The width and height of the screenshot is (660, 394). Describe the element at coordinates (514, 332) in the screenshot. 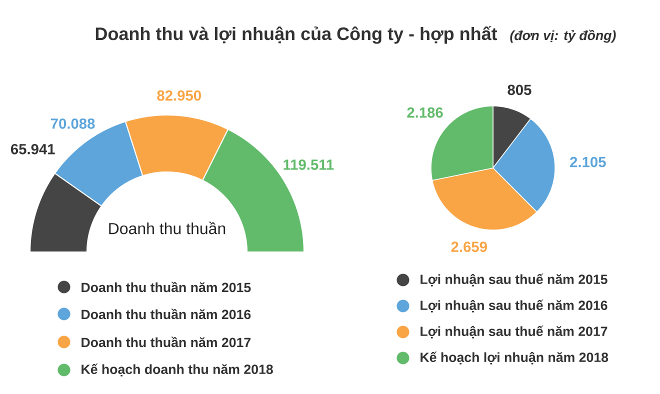

I see `legend-label: Lợi nhuận sau thuế năm 2017` at that location.